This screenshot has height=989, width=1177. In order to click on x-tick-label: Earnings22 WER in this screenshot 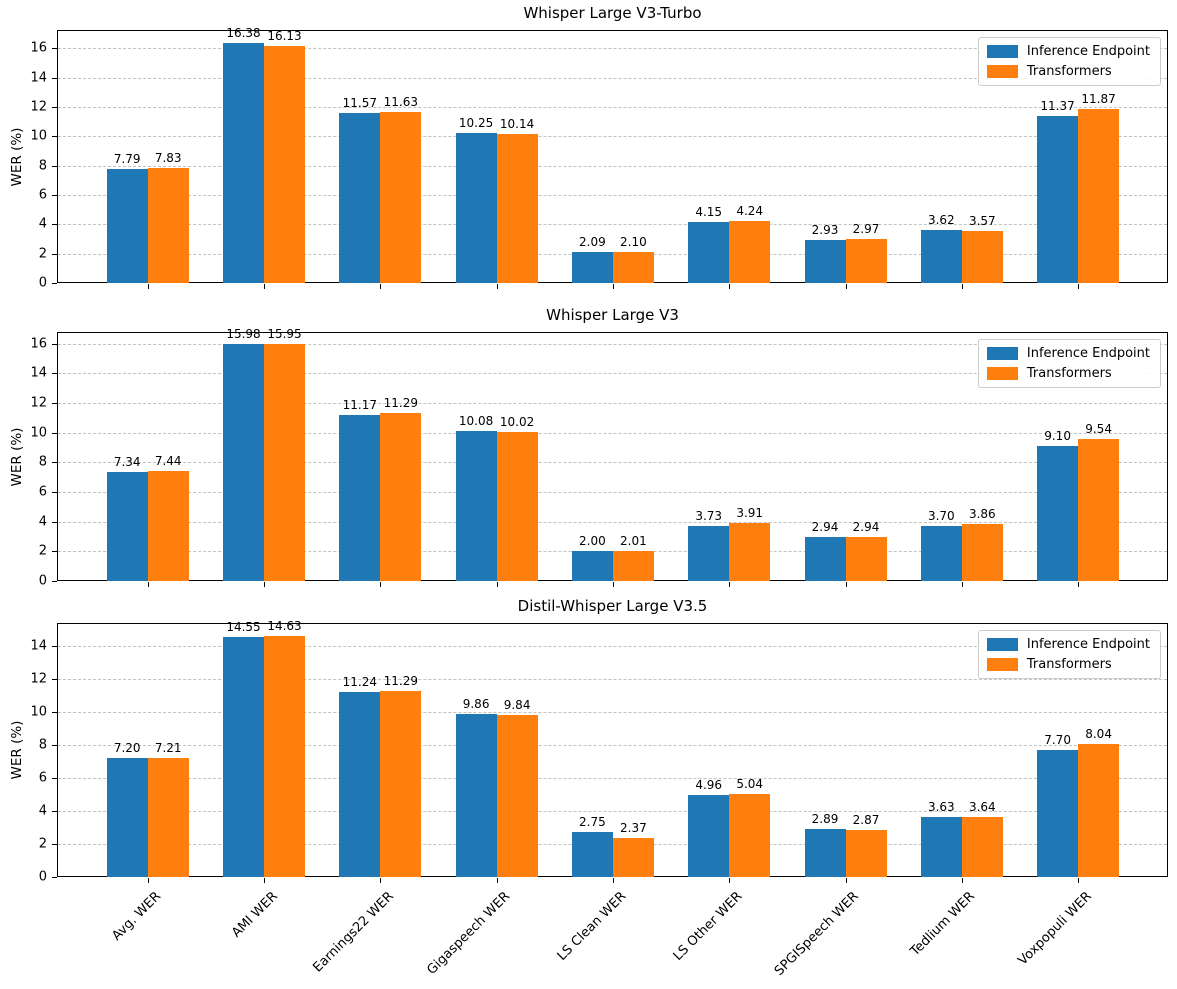, I will do `click(353, 932)`.